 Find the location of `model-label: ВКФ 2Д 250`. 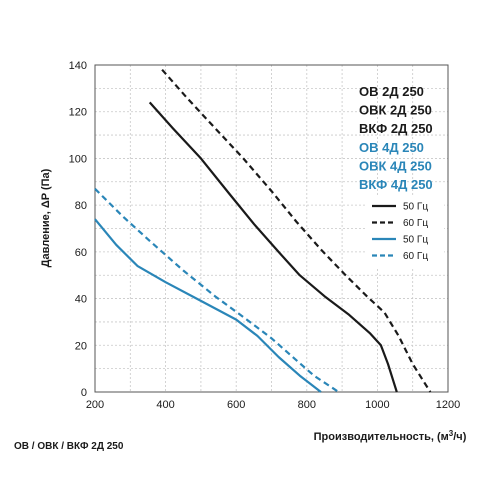

model-label: ВКФ 2Д 250 is located at coordinates (396, 128).